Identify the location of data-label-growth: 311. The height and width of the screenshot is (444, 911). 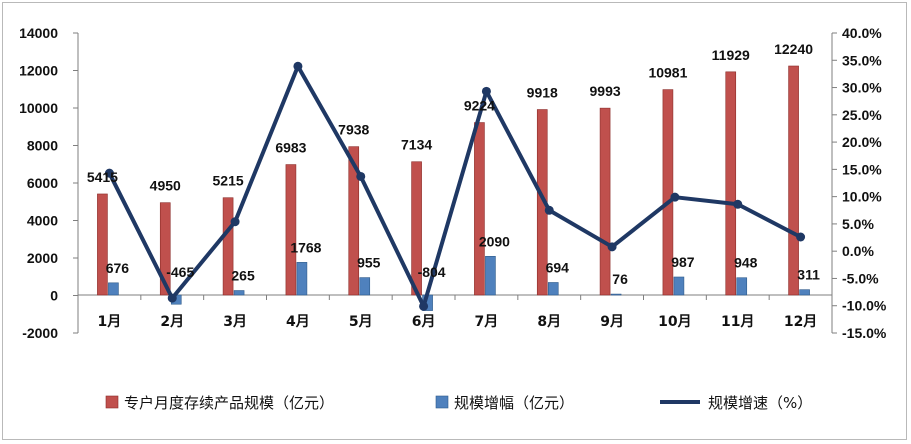
(808, 275).